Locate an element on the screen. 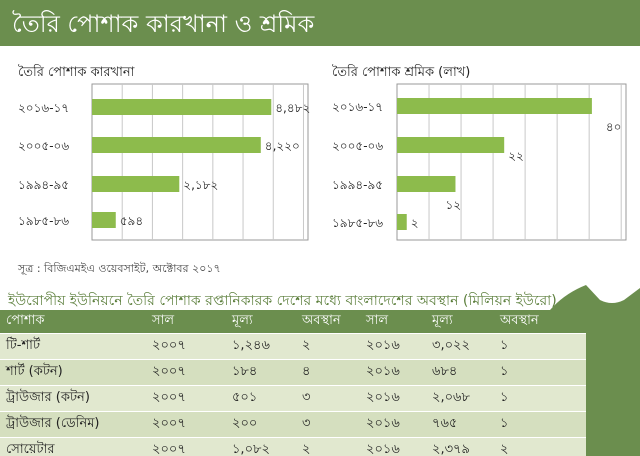  table-cell: ট্রাউজার (কটন) is located at coordinates (48, 397).